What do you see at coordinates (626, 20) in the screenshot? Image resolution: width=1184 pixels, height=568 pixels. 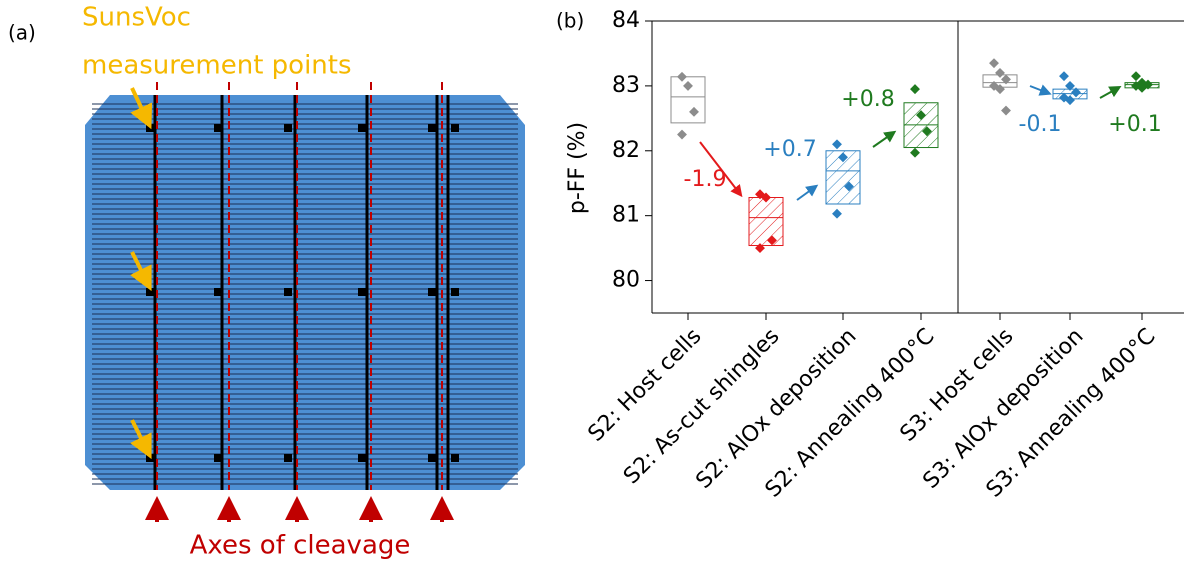 I see `y-tick-label: 84` at bounding box center [626, 20].